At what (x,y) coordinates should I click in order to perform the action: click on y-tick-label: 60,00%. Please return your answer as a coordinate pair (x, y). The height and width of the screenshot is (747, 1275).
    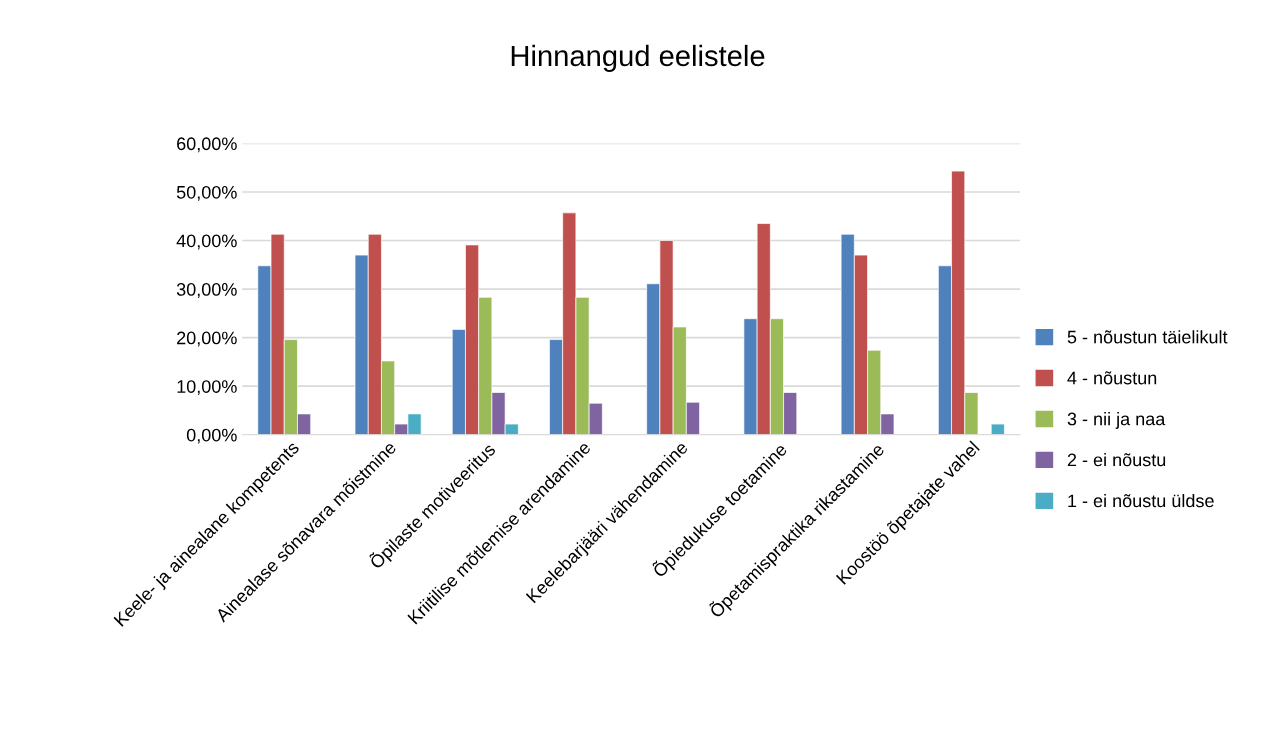
    Looking at the image, I should click on (207, 145).